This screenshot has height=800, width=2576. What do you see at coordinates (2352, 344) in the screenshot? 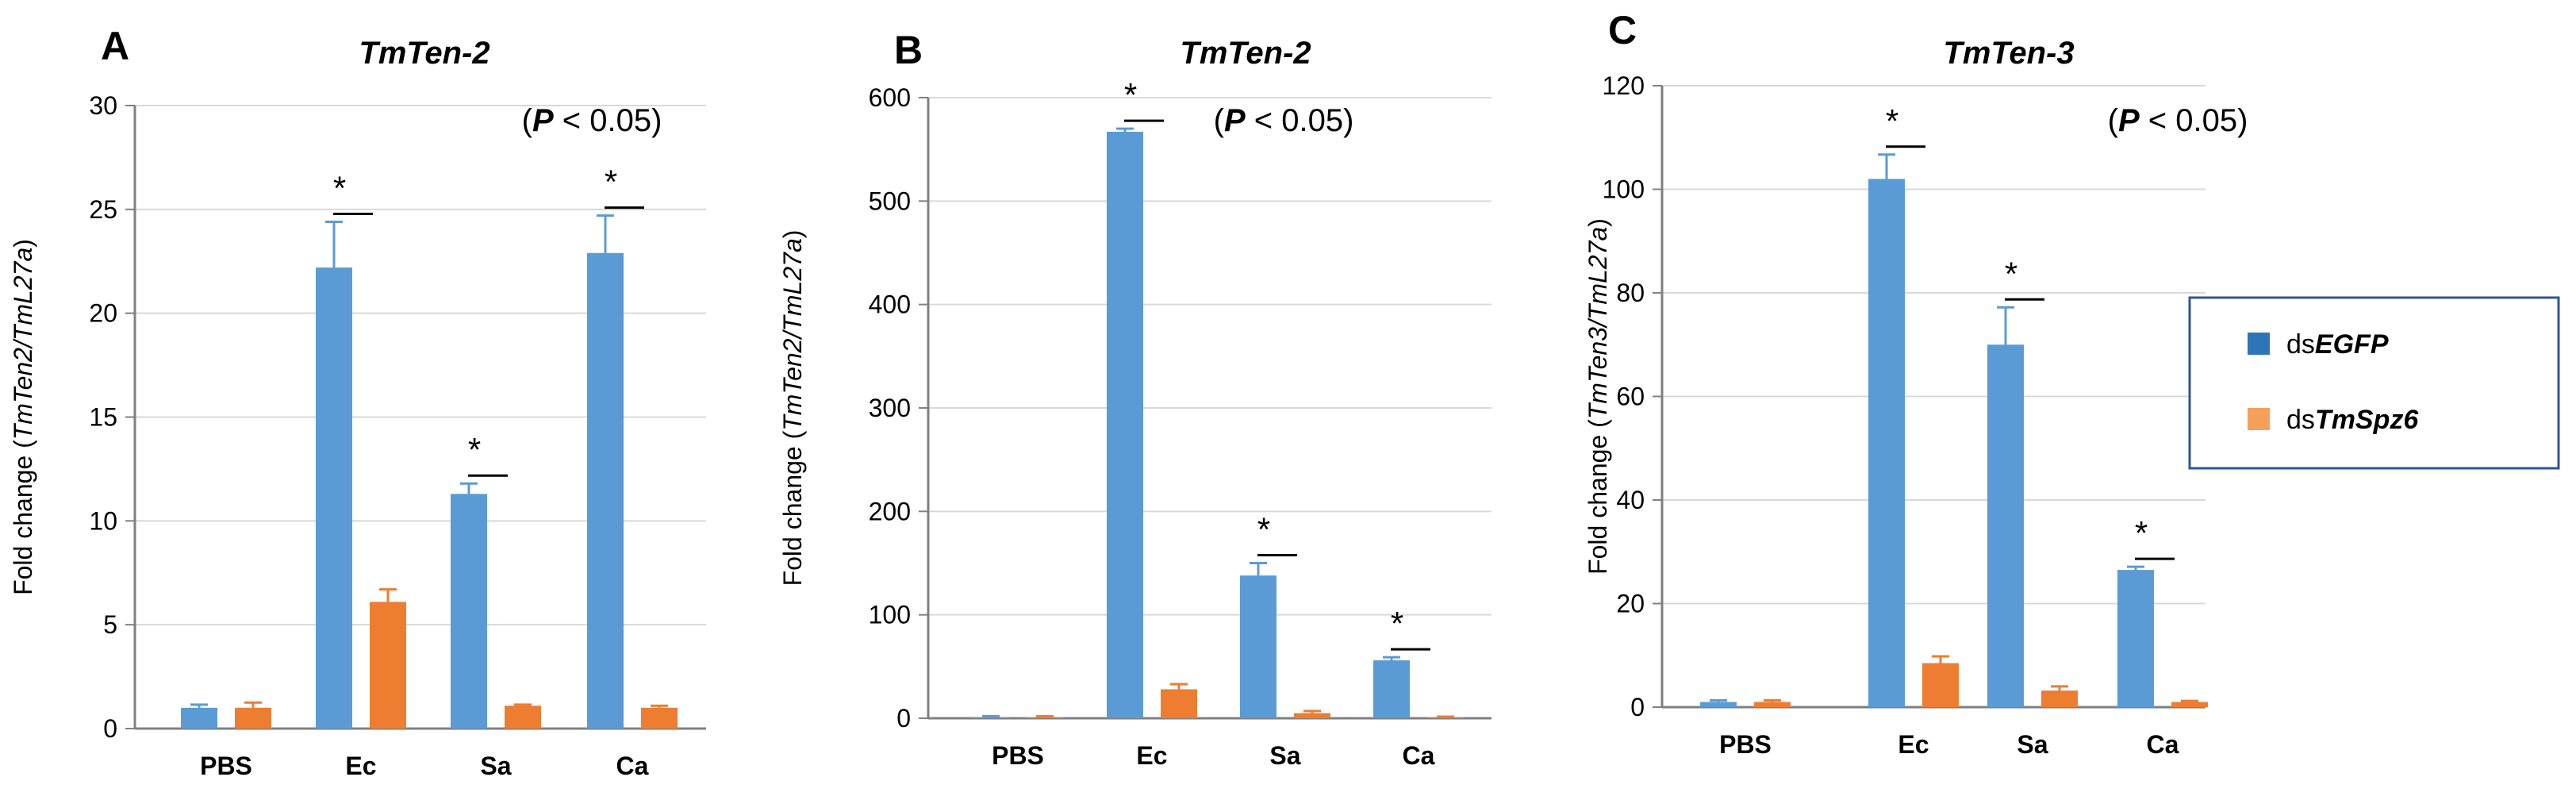
I see `legend-name: EGFP` at bounding box center [2352, 344].